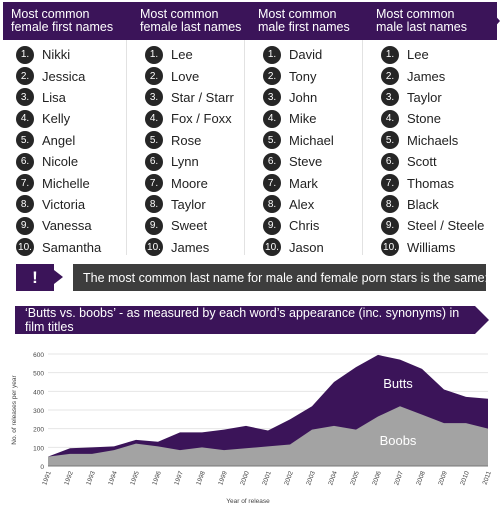  What do you see at coordinates (47, 478) in the screenshot?
I see `x-tick-label: 1991` at bounding box center [47, 478].